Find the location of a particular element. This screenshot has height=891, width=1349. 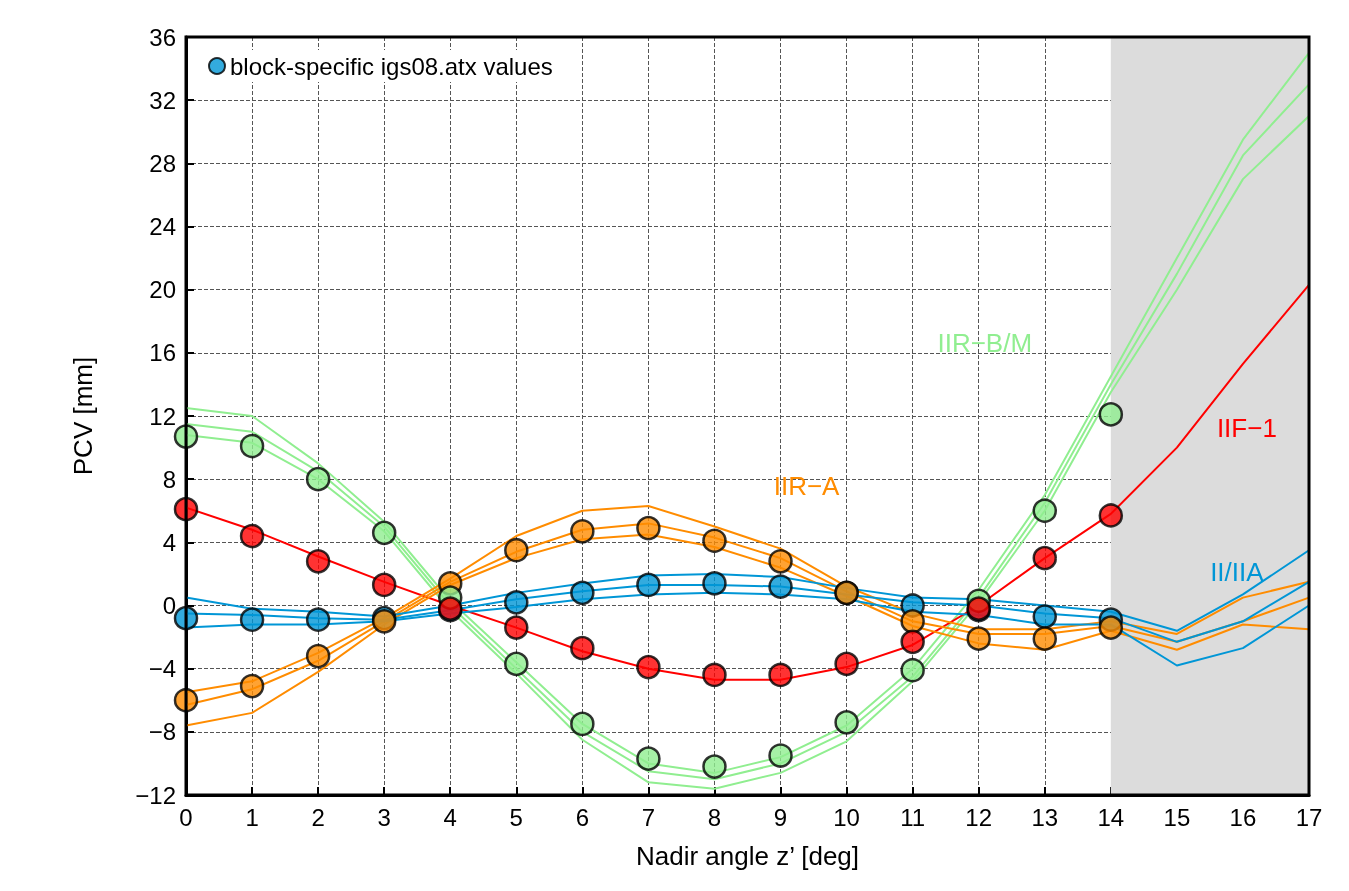

x-tick-label: 1 is located at coordinates (252, 817).